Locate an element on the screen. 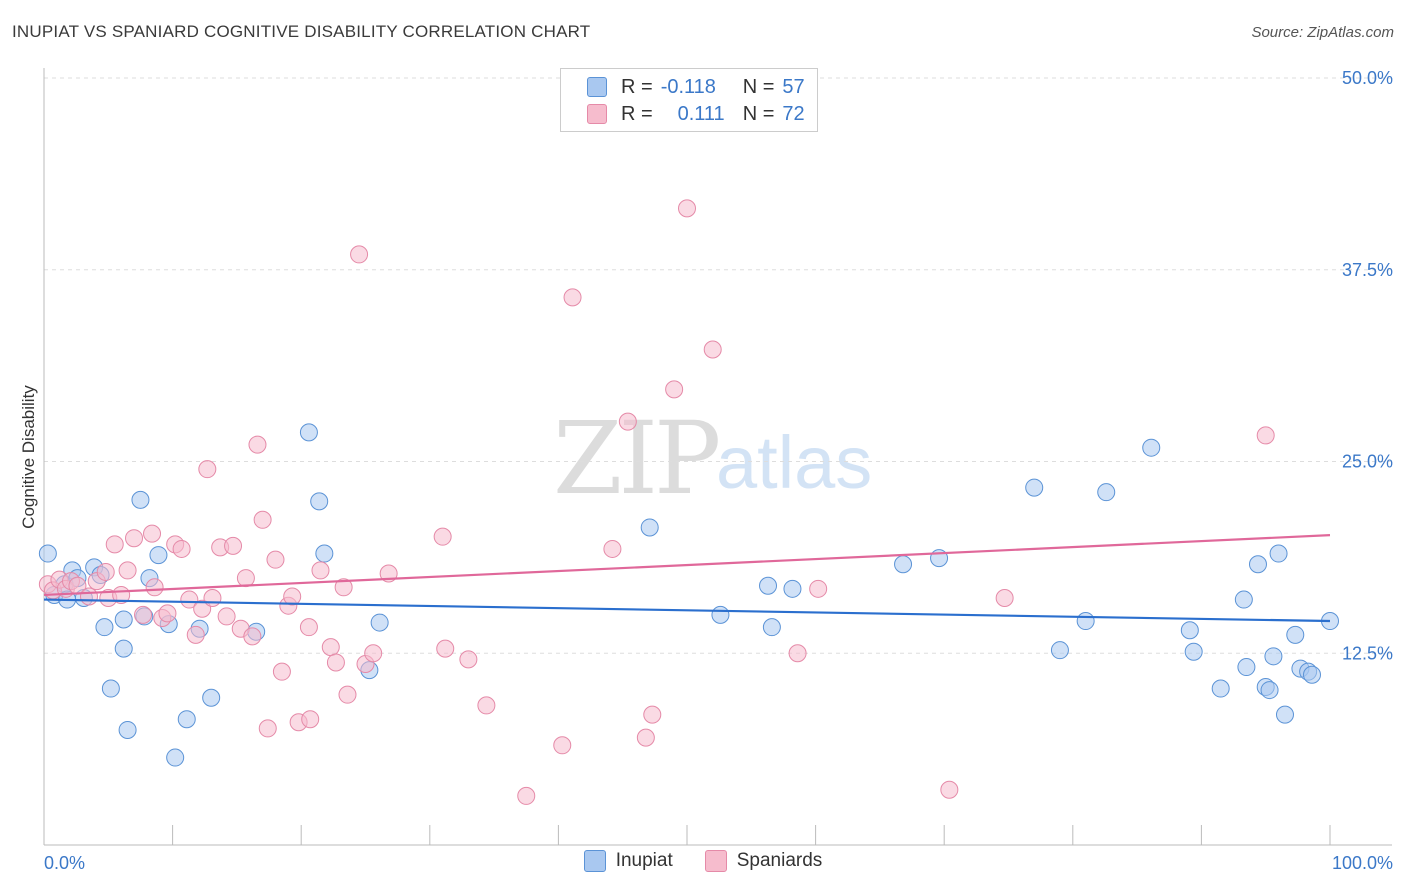 Image resolution: width=1406 pixels, height=892 pixels. legend-n-value: 72 is located at coordinates (793, 113).